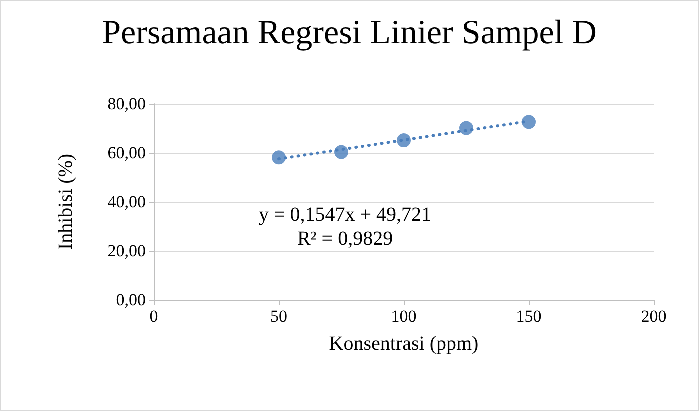 This screenshot has height=411, width=699. I want to click on y-tick-label: 80,00, so click(127, 104).